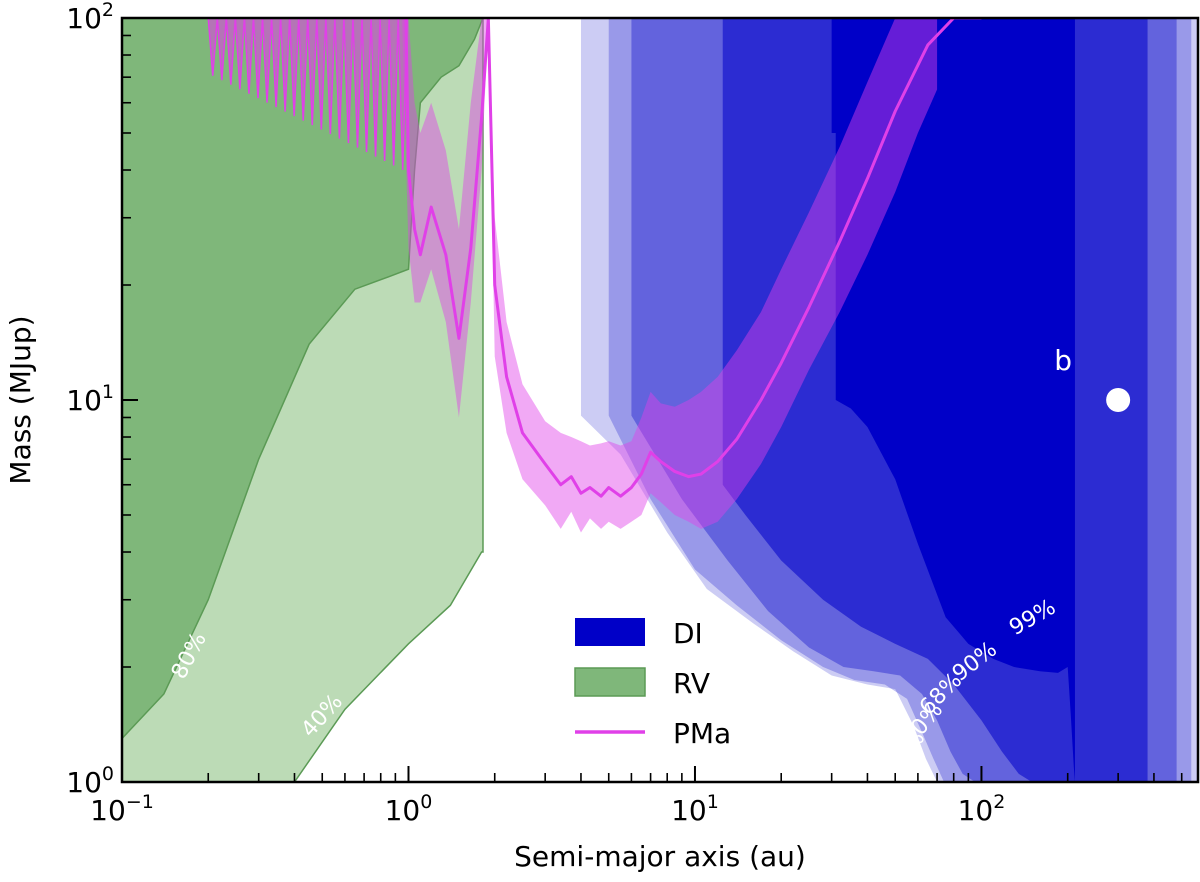  What do you see at coordinates (20, 399) in the screenshot?
I see `y-axis-label: Mass (MJup)` at bounding box center [20, 399].